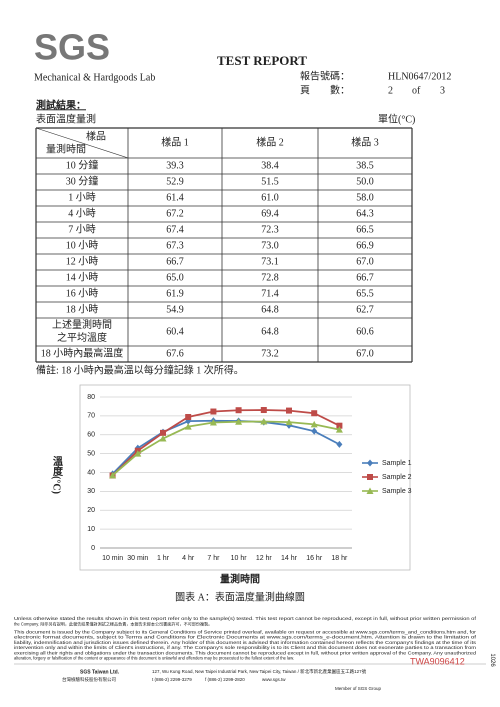 This screenshot has width=500, height=707. I want to click on row-label: 16 小時, so click(82, 293).